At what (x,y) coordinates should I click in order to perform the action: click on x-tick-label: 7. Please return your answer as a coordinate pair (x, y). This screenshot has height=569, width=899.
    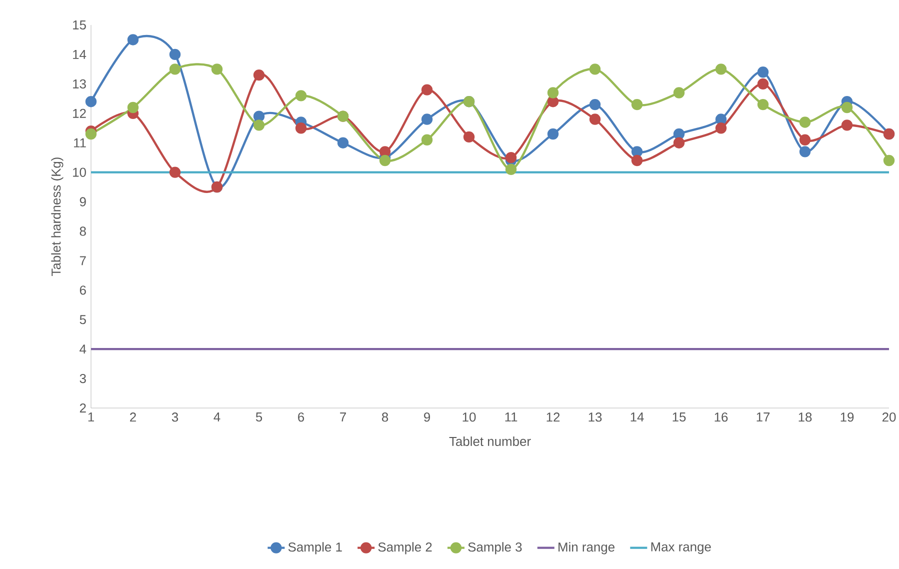
    Looking at the image, I should click on (343, 417).